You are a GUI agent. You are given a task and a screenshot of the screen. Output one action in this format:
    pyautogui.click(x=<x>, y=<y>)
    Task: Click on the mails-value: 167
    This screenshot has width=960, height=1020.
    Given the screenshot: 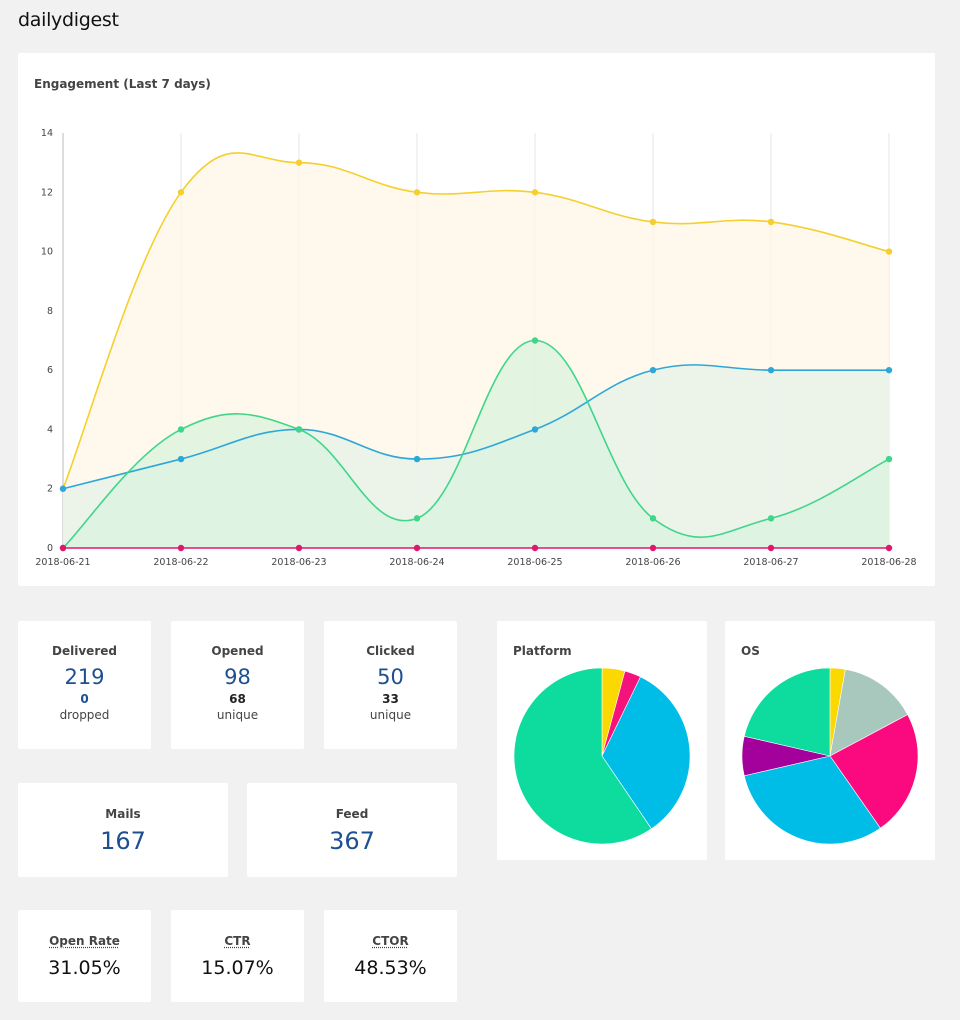 What is the action you would take?
    pyautogui.click(x=123, y=841)
    